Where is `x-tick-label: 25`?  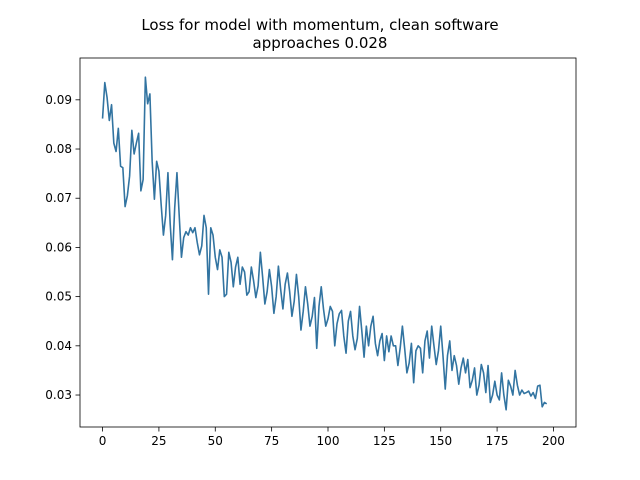 x-tick-label: 25 is located at coordinates (158, 441).